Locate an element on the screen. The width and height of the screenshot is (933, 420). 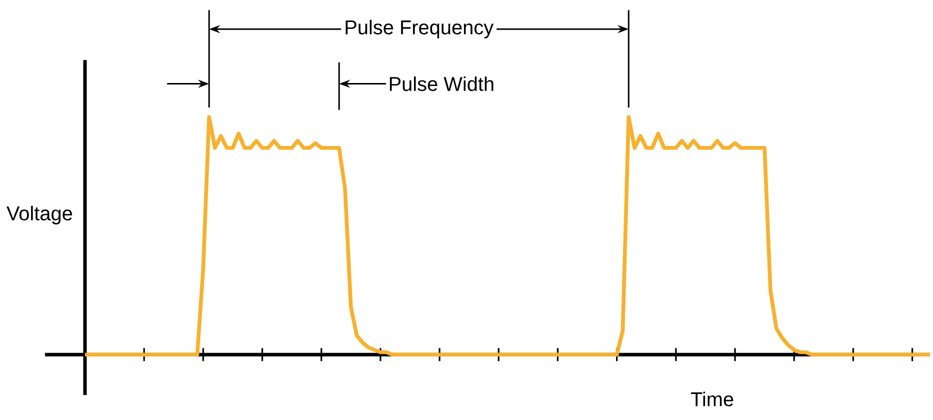
y-axis-title: Voltage is located at coordinates (39, 215).